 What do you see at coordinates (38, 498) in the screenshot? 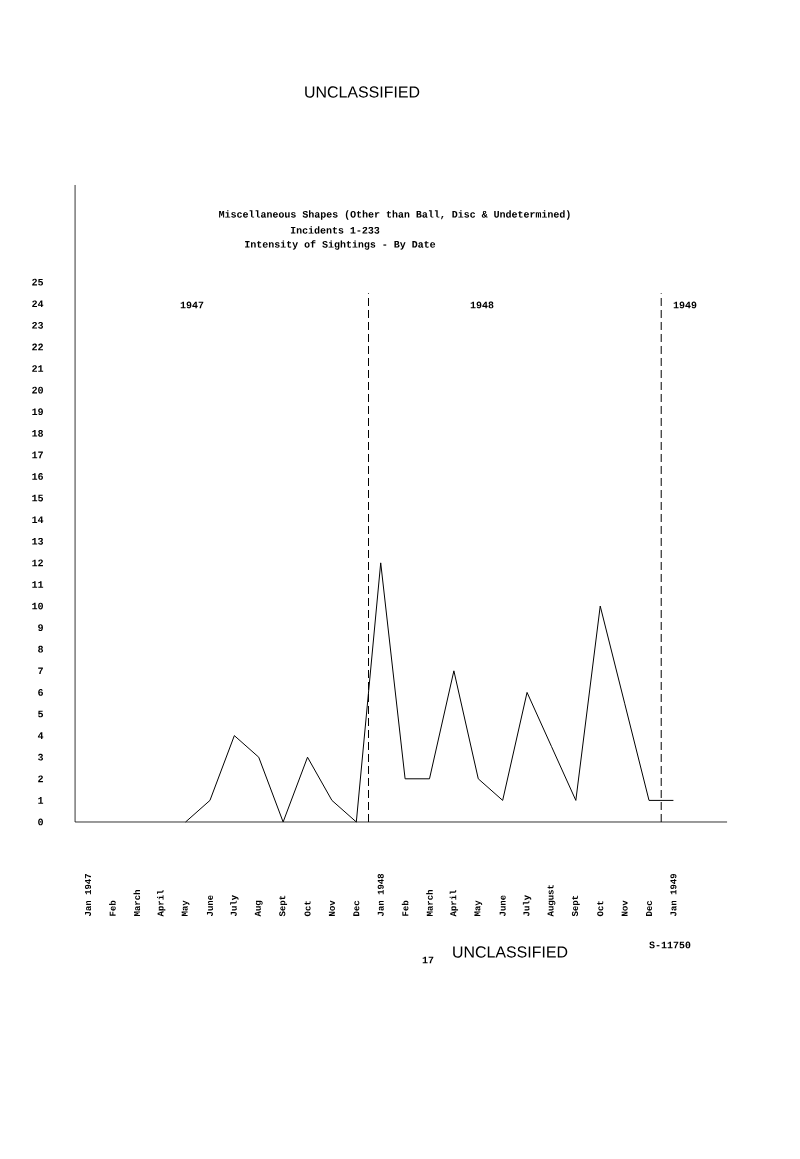
I see `y-tick-label: 15` at bounding box center [38, 498].